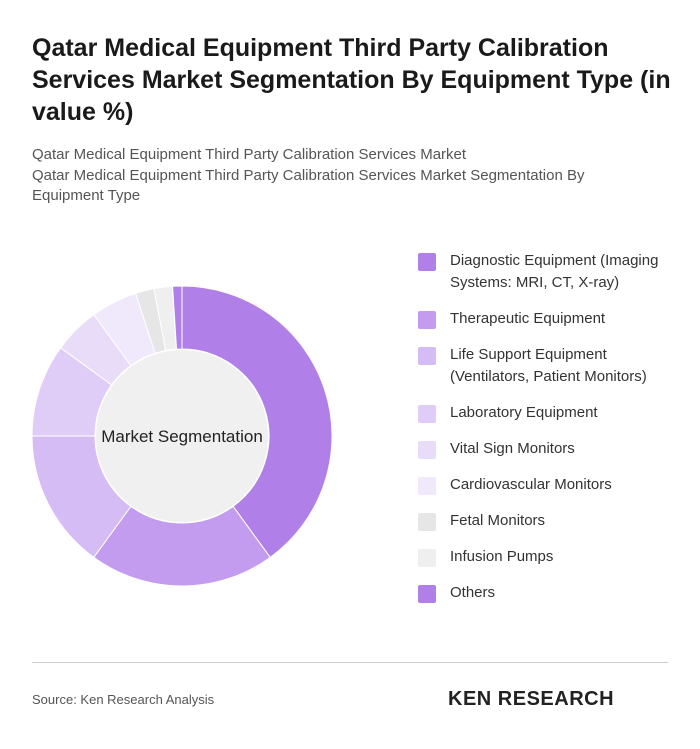  I want to click on legend-label: Infusion Pumps, so click(502, 556).